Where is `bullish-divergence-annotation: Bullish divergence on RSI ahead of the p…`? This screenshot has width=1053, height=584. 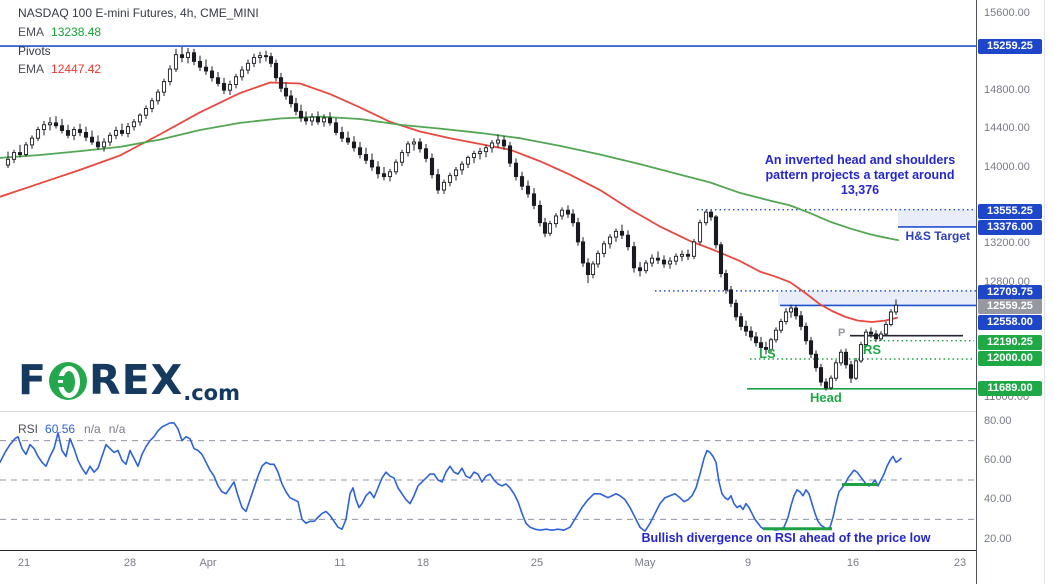
bullish-divergence-annotation: Bullish divergence on RSI ahead of the p… is located at coordinates (786, 538).